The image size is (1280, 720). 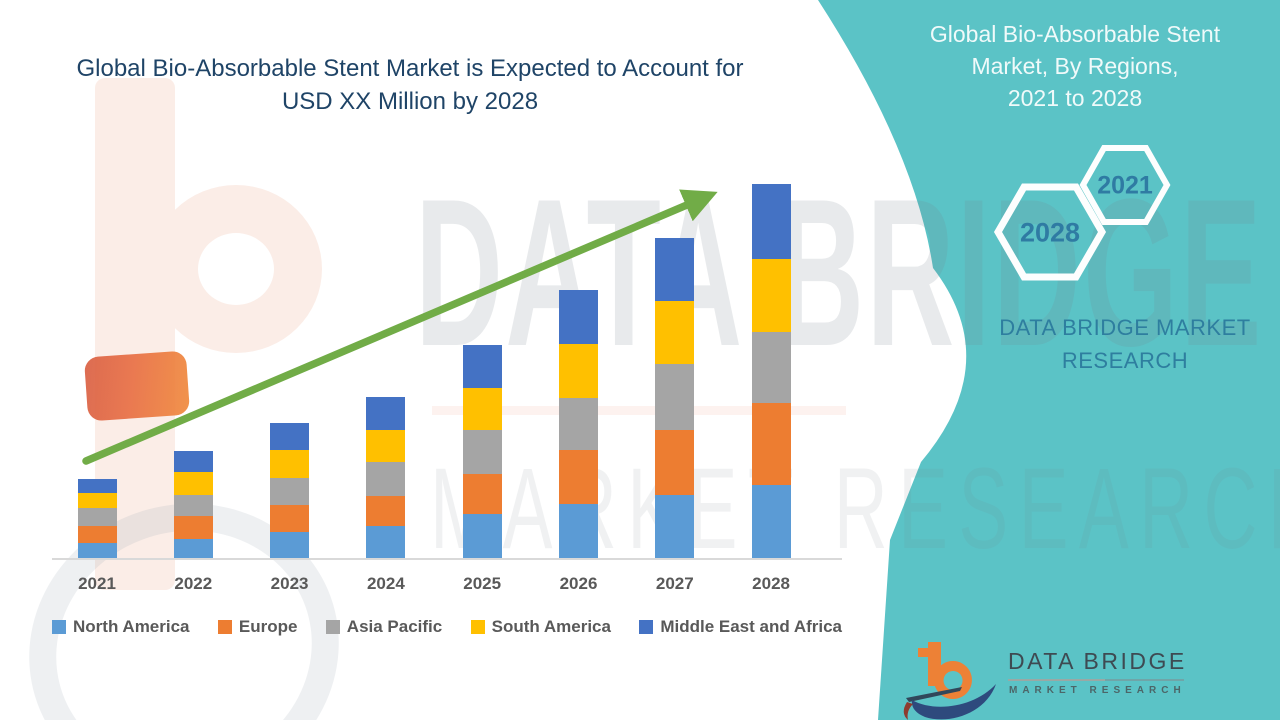 What do you see at coordinates (551, 626) in the screenshot?
I see `legend-label: South America` at bounding box center [551, 626].